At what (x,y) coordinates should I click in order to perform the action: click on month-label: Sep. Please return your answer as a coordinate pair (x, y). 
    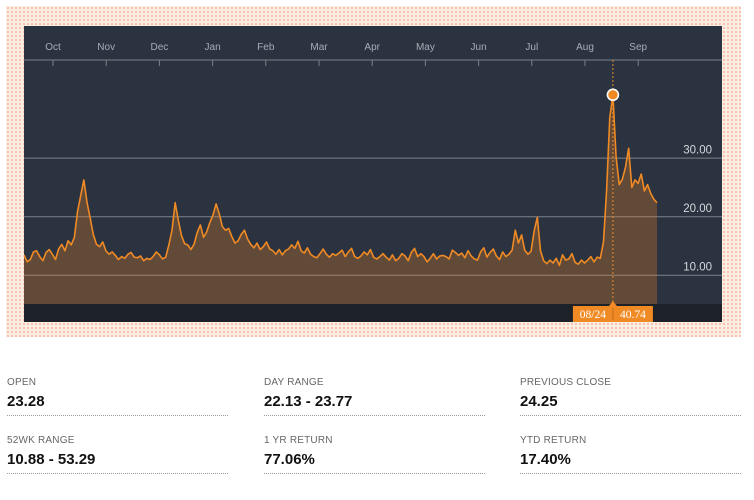
    Looking at the image, I should click on (638, 47).